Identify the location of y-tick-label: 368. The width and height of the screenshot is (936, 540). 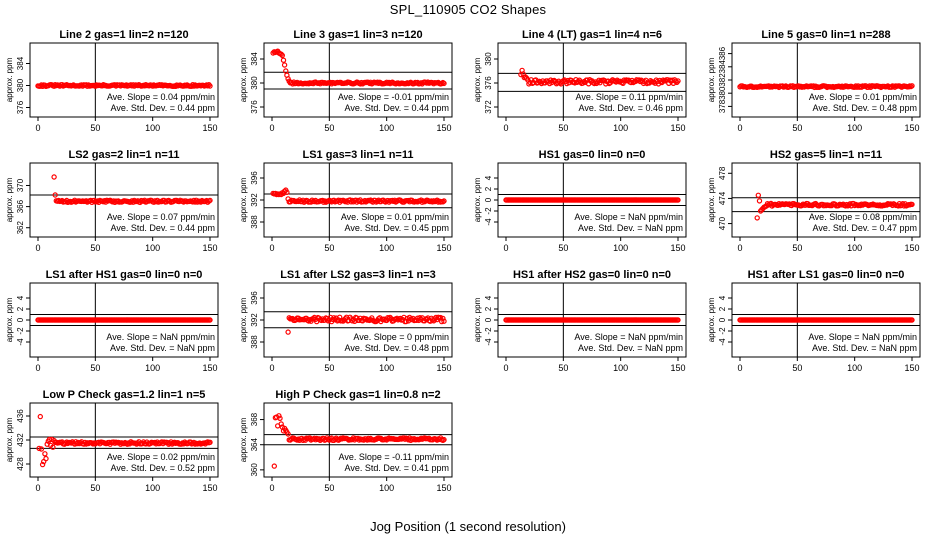
(254, 419).